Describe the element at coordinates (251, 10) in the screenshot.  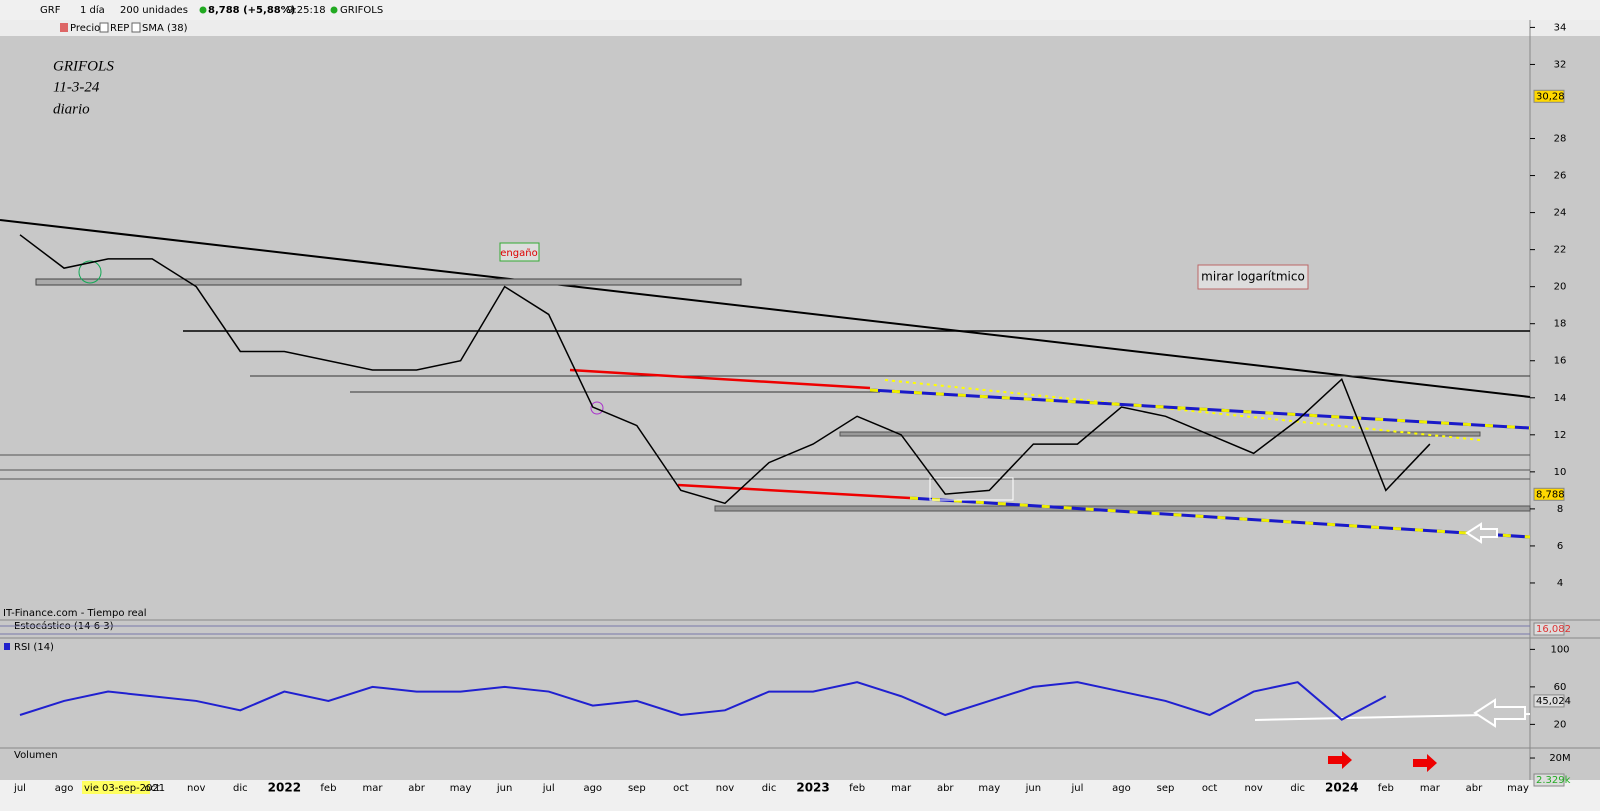
I see `quote: 8,788 (+5,88%)` at that location.